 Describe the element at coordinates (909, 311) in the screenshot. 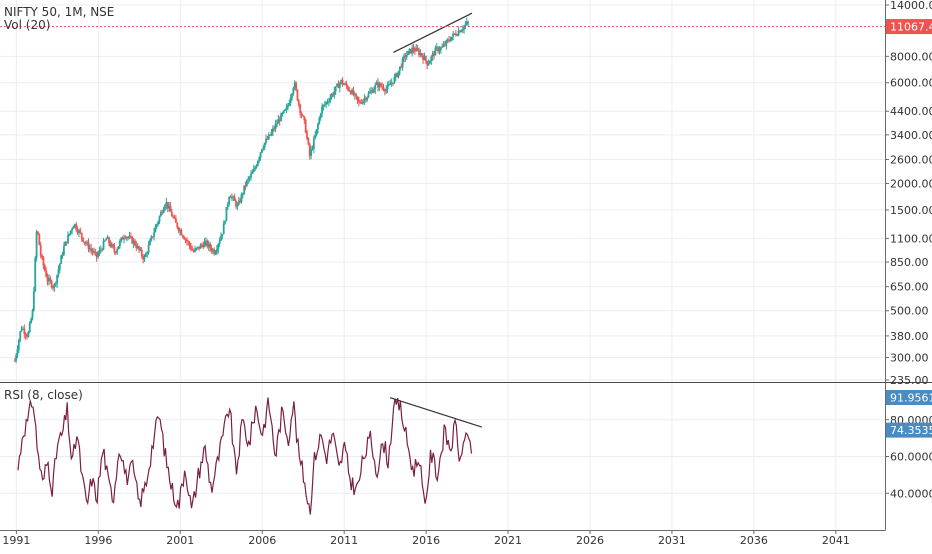

I see `price-tick-label: 500.00` at that location.